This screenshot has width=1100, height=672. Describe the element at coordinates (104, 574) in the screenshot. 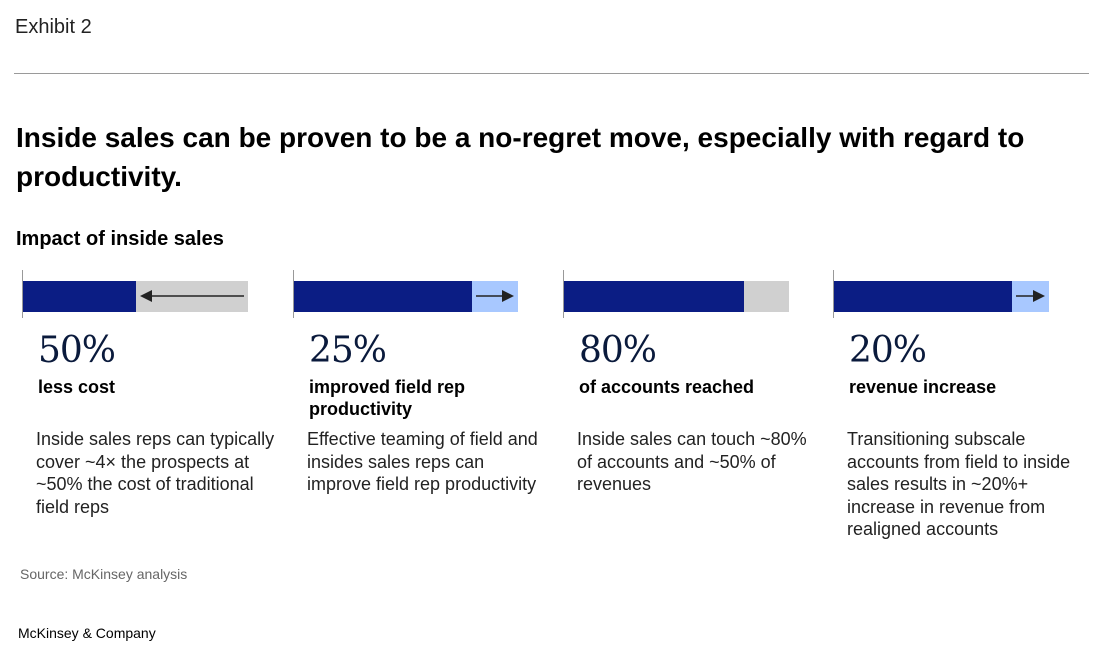

I see `source-note: Source: McKinsey analysis` at that location.